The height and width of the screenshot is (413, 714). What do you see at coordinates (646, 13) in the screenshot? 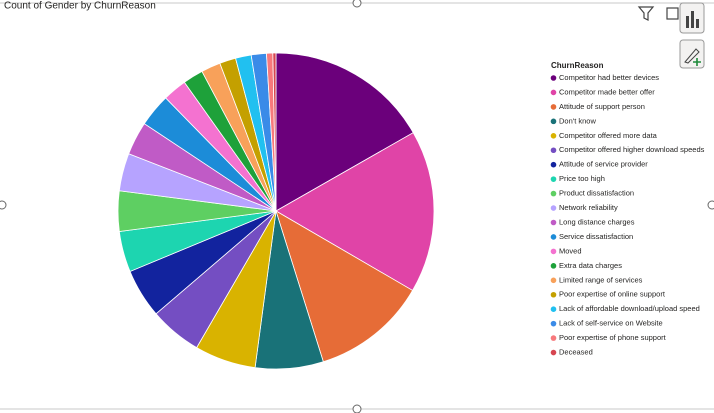
I see `filter-icon` at bounding box center [646, 13].